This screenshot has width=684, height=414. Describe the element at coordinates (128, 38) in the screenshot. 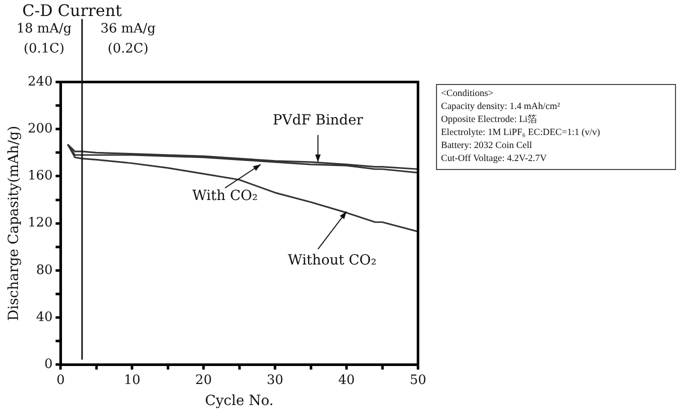

I see `text: 36 mA/g (0.2C)` at that location.